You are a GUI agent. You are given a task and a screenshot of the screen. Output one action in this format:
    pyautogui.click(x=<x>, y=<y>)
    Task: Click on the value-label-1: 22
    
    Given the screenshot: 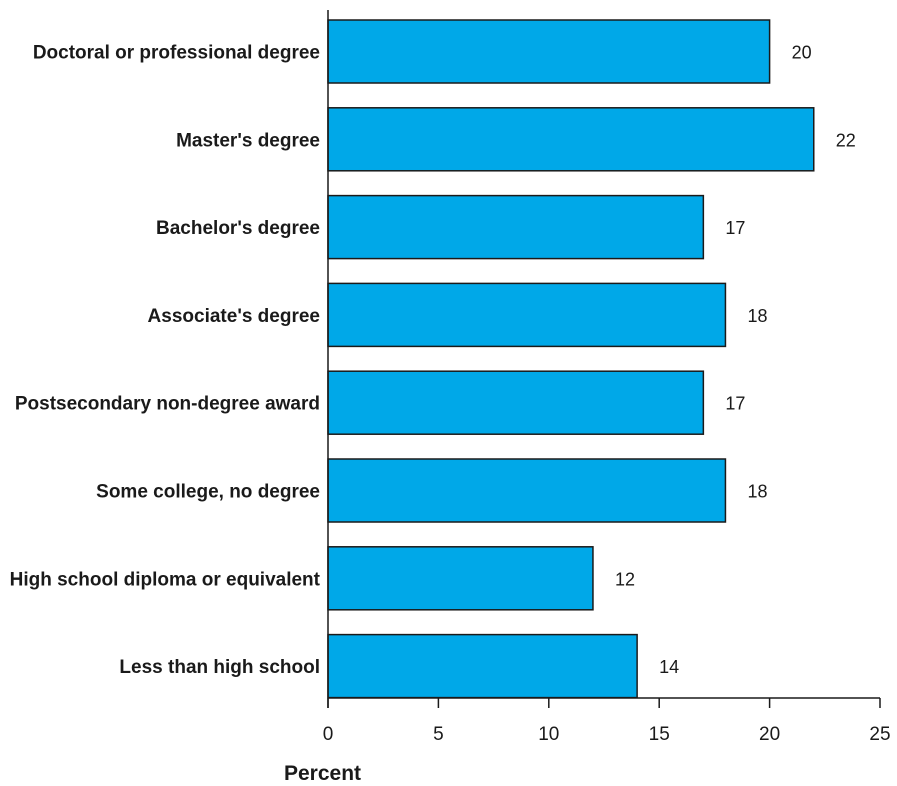 What is the action you would take?
    pyautogui.click(x=846, y=140)
    